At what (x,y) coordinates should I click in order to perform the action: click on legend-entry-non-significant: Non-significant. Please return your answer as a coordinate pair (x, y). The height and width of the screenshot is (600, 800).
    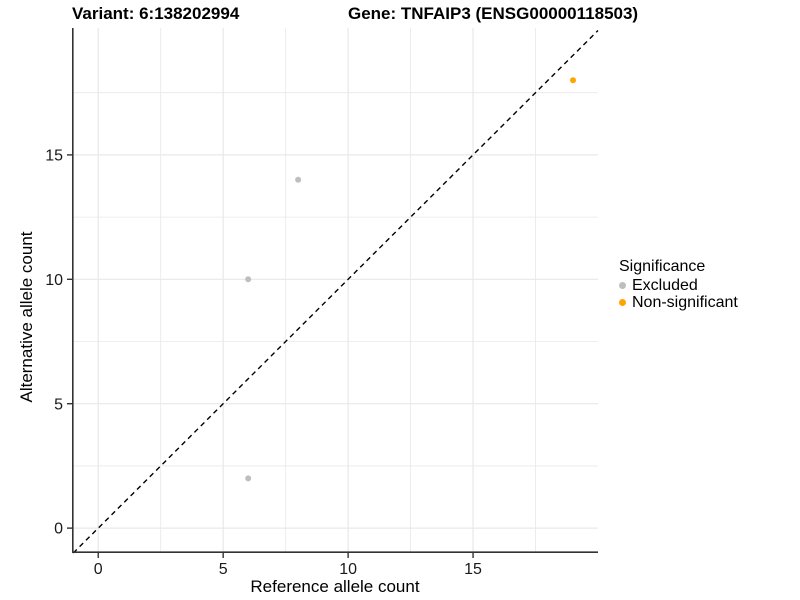
    Looking at the image, I should click on (678, 302).